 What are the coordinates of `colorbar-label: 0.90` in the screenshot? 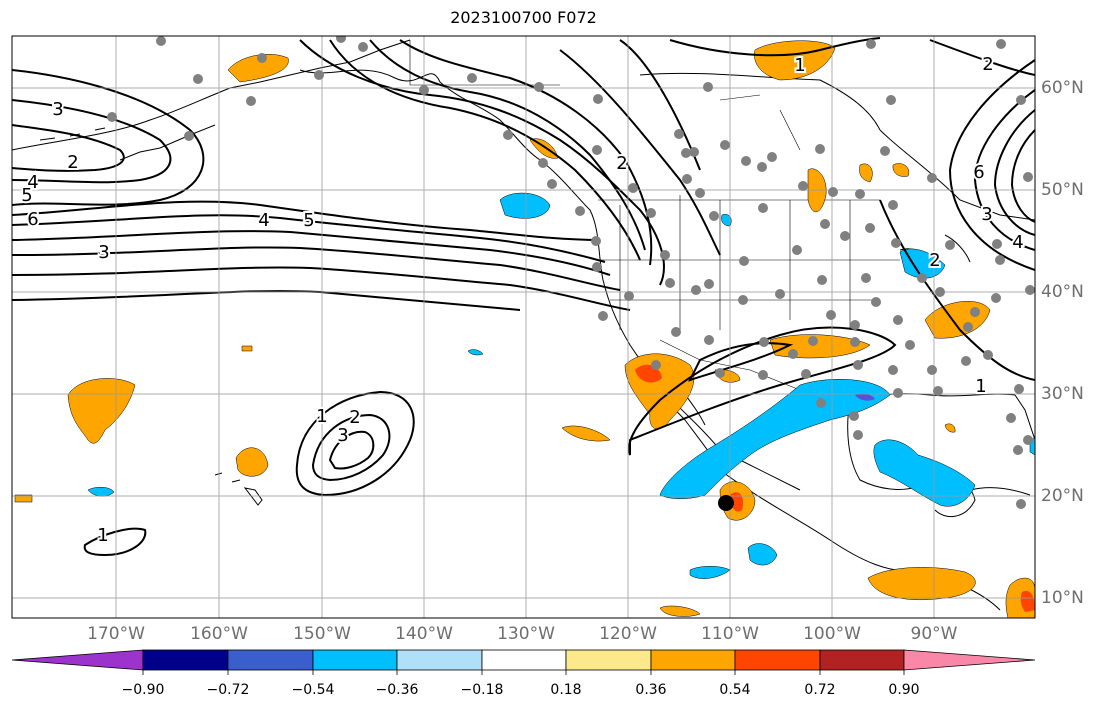 It's located at (904, 690).